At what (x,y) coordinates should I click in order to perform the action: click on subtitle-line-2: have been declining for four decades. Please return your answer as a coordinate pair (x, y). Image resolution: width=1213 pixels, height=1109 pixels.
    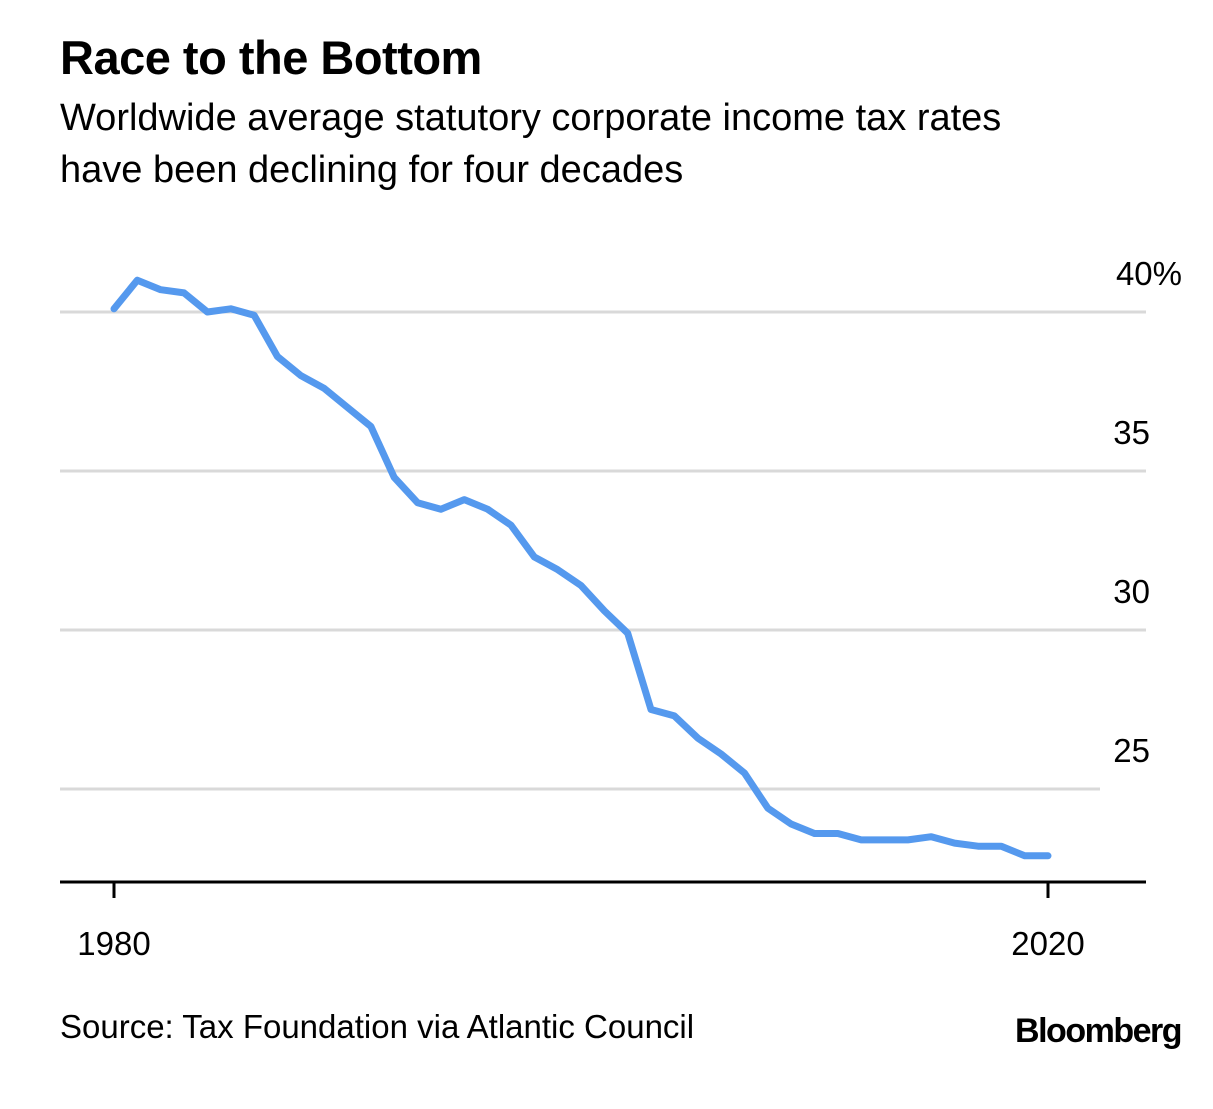
    Looking at the image, I should click on (372, 170).